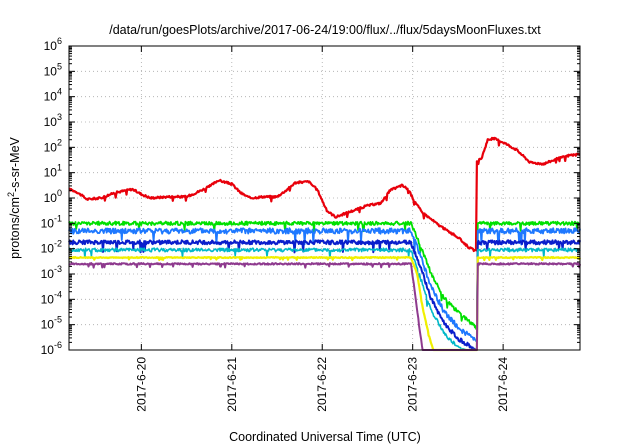 The width and height of the screenshot is (640, 448). Describe the element at coordinates (58, 345) in the screenshot. I see `y-tick-label-exponent: -6` at that location.